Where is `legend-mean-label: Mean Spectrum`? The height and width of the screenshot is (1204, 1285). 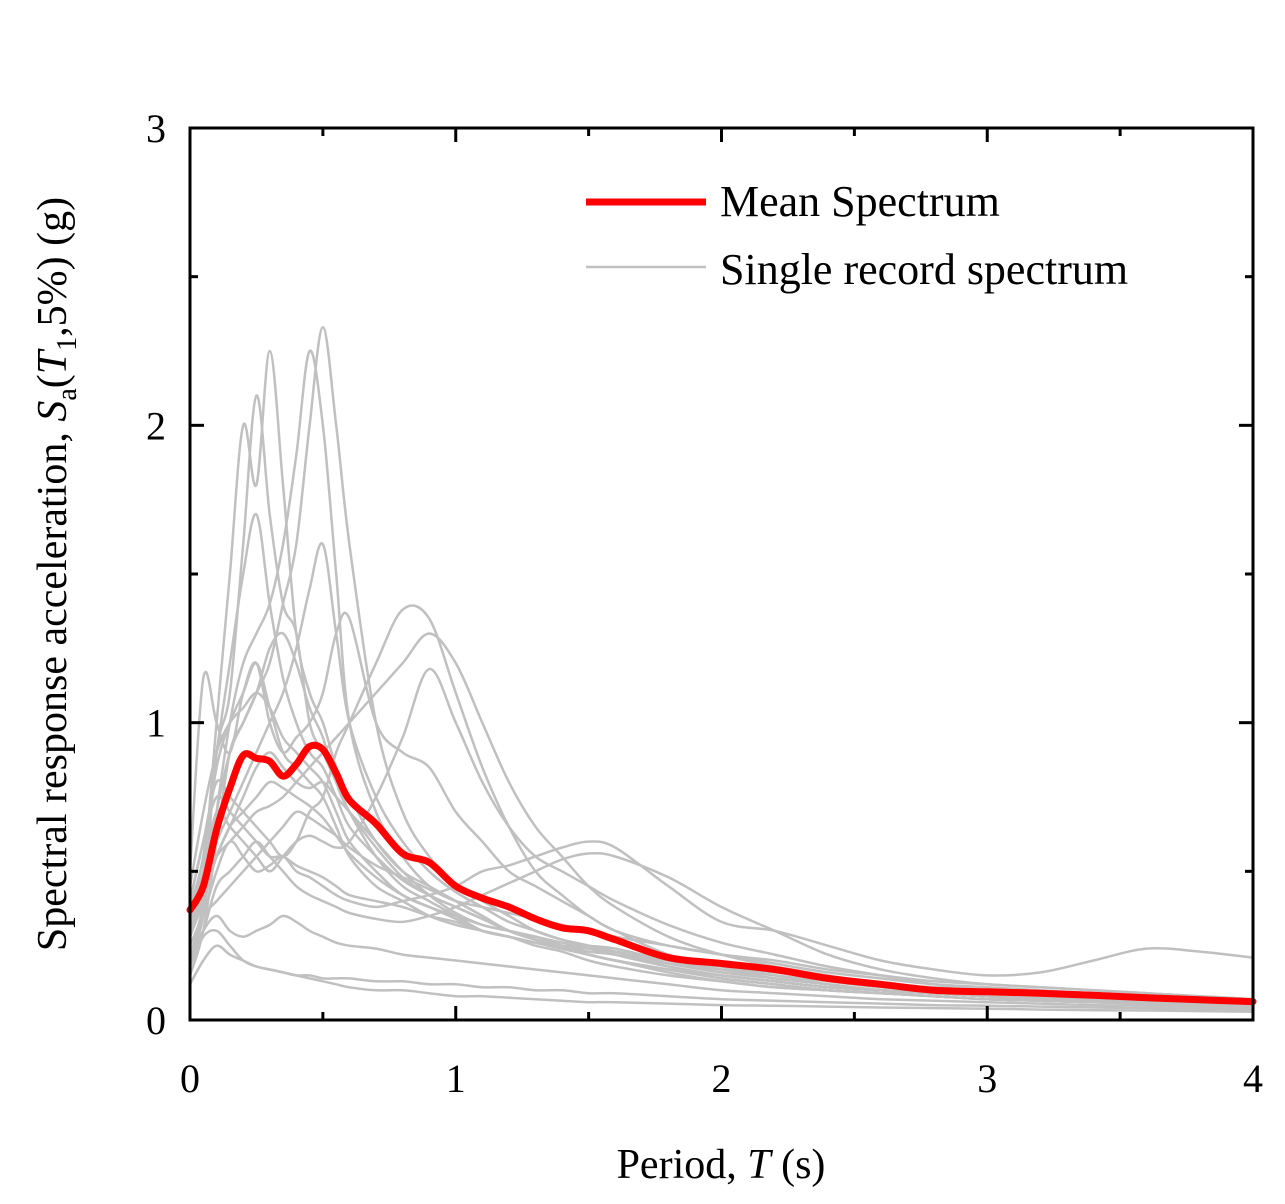
legend-mean-label: Mean Spectrum is located at coordinates (860, 201).